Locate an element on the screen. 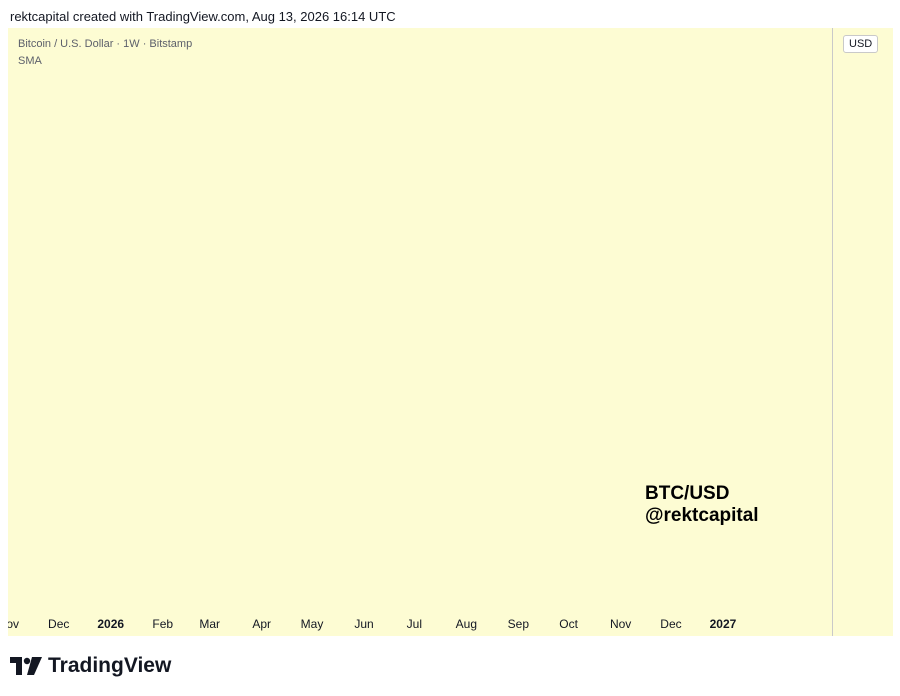 Image resolution: width=900 pixels, height=696 pixels. watermark-text: BTC/USD @rektcapital is located at coordinates (702, 505).